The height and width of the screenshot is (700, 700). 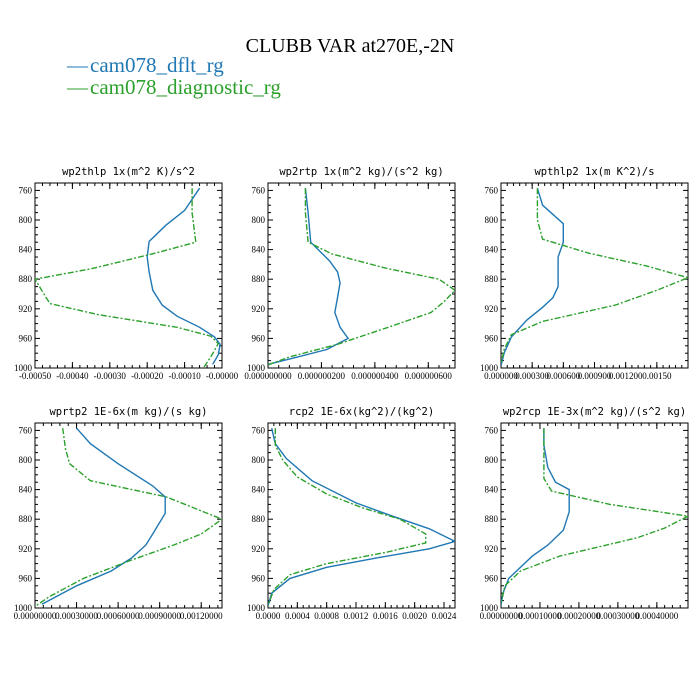 What do you see at coordinates (147, 376) in the screenshot?
I see `panel-0-xtick-label: -0.00020` at bounding box center [147, 376].